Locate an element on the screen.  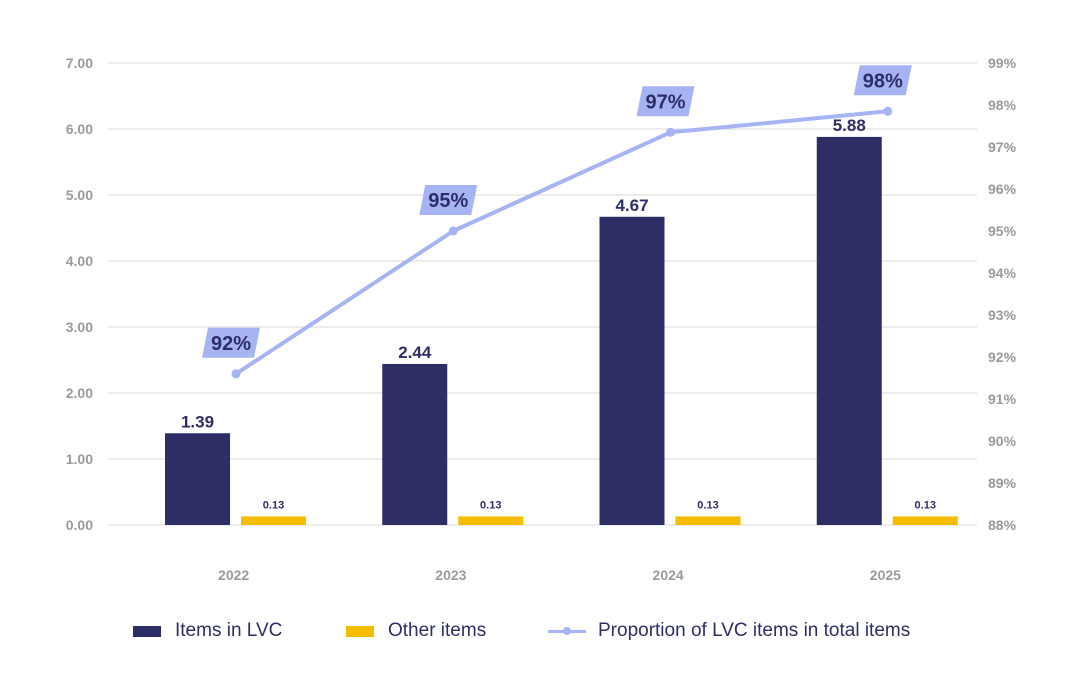
left-tick-label: 4.00 is located at coordinates (79, 261).